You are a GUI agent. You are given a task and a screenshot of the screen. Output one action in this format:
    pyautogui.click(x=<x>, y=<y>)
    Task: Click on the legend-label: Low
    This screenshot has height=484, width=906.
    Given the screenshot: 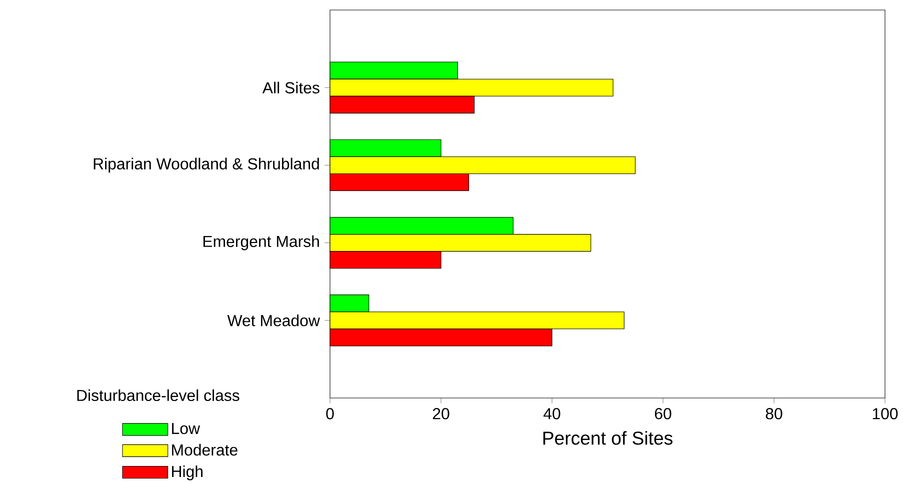 What is the action you would take?
    pyautogui.click(x=186, y=428)
    